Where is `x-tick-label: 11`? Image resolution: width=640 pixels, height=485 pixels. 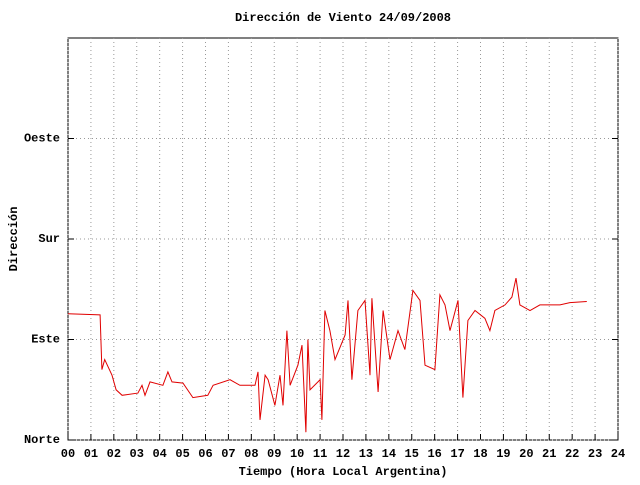
x-tick-label: 11 is located at coordinates (320, 454).